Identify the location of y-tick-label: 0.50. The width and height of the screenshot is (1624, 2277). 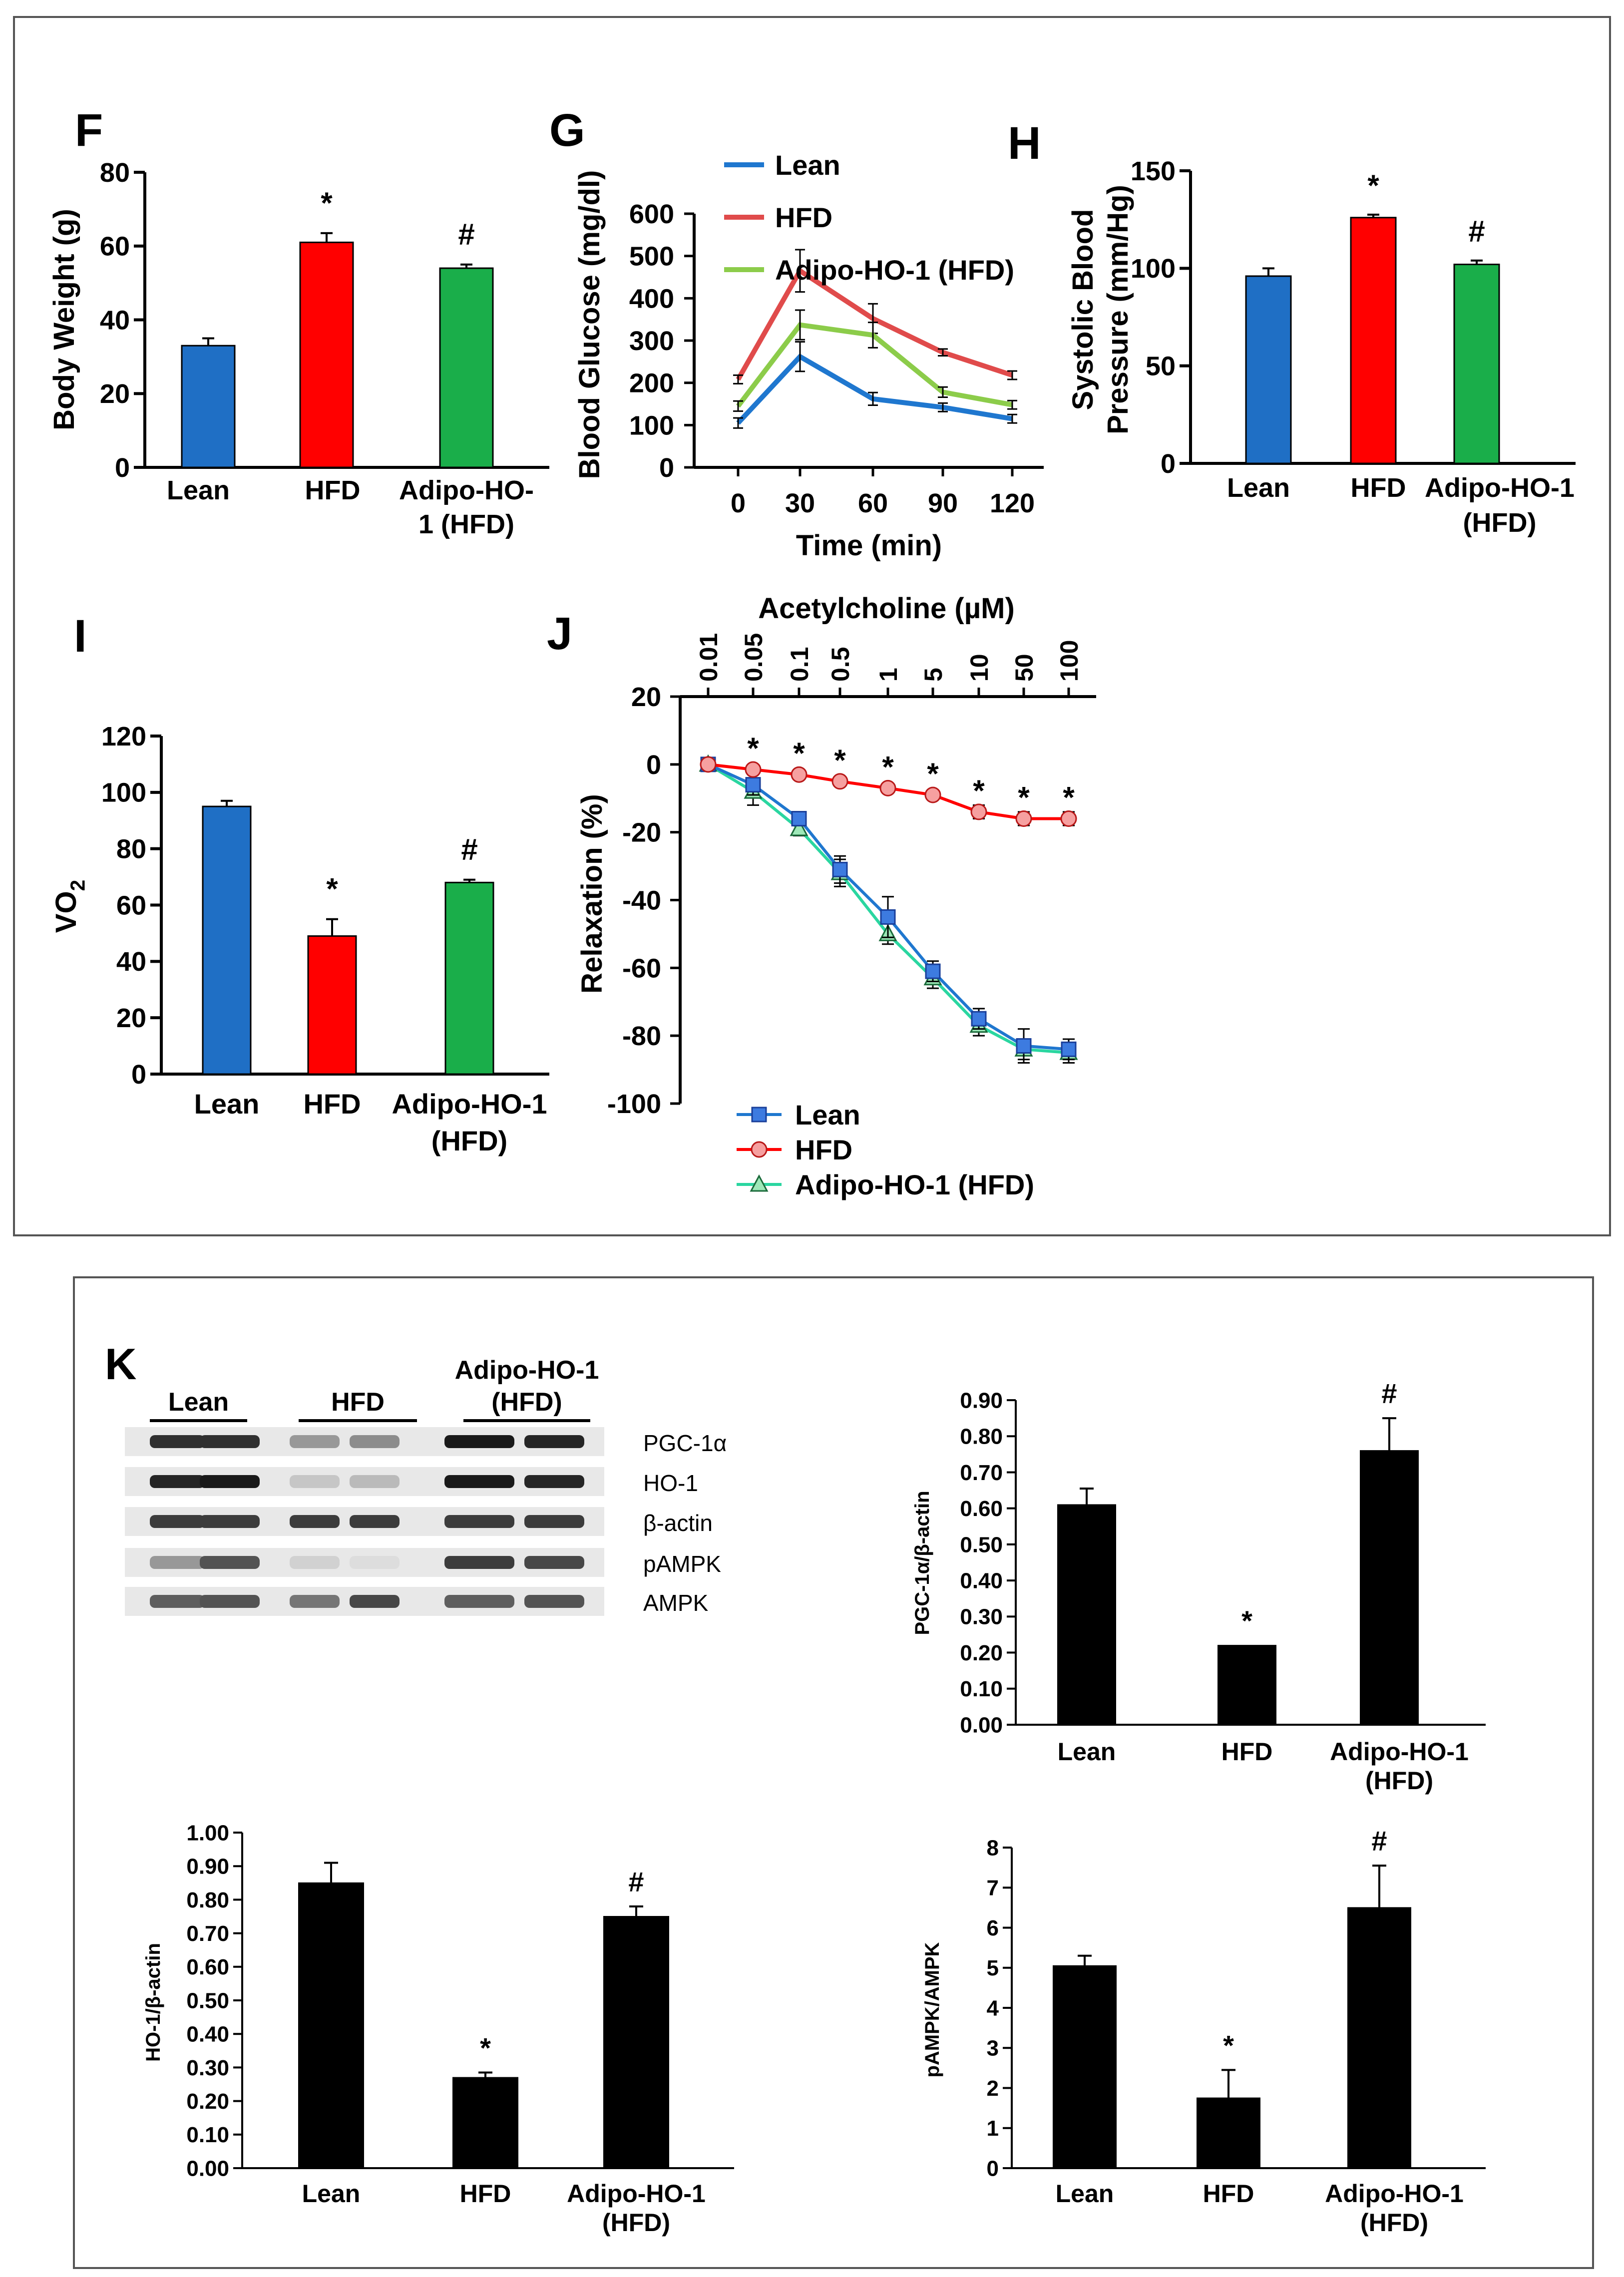
(982, 1545).